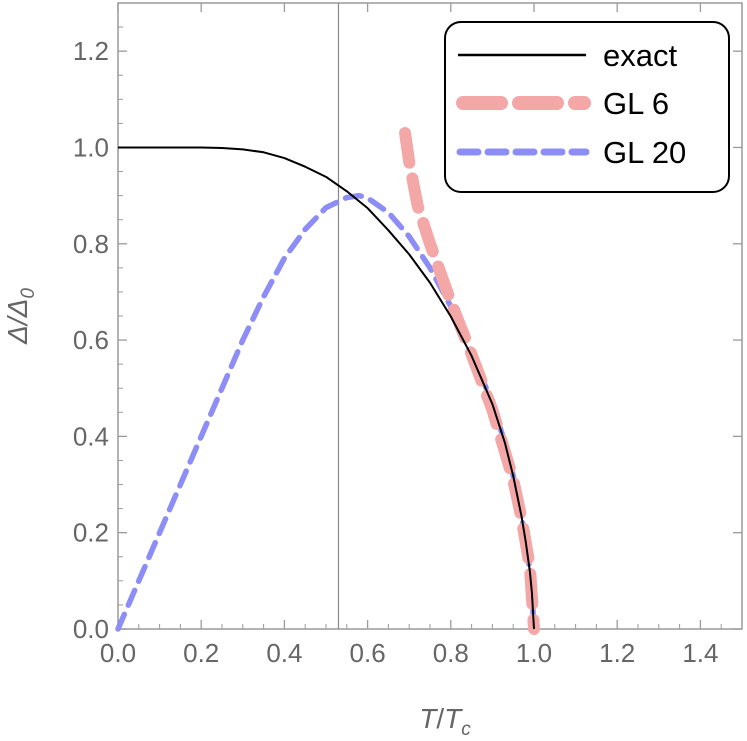 Image resolution: width=747 pixels, height=741 pixels. I want to click on legend-label-gl6: GL 6, so click(636, 103).